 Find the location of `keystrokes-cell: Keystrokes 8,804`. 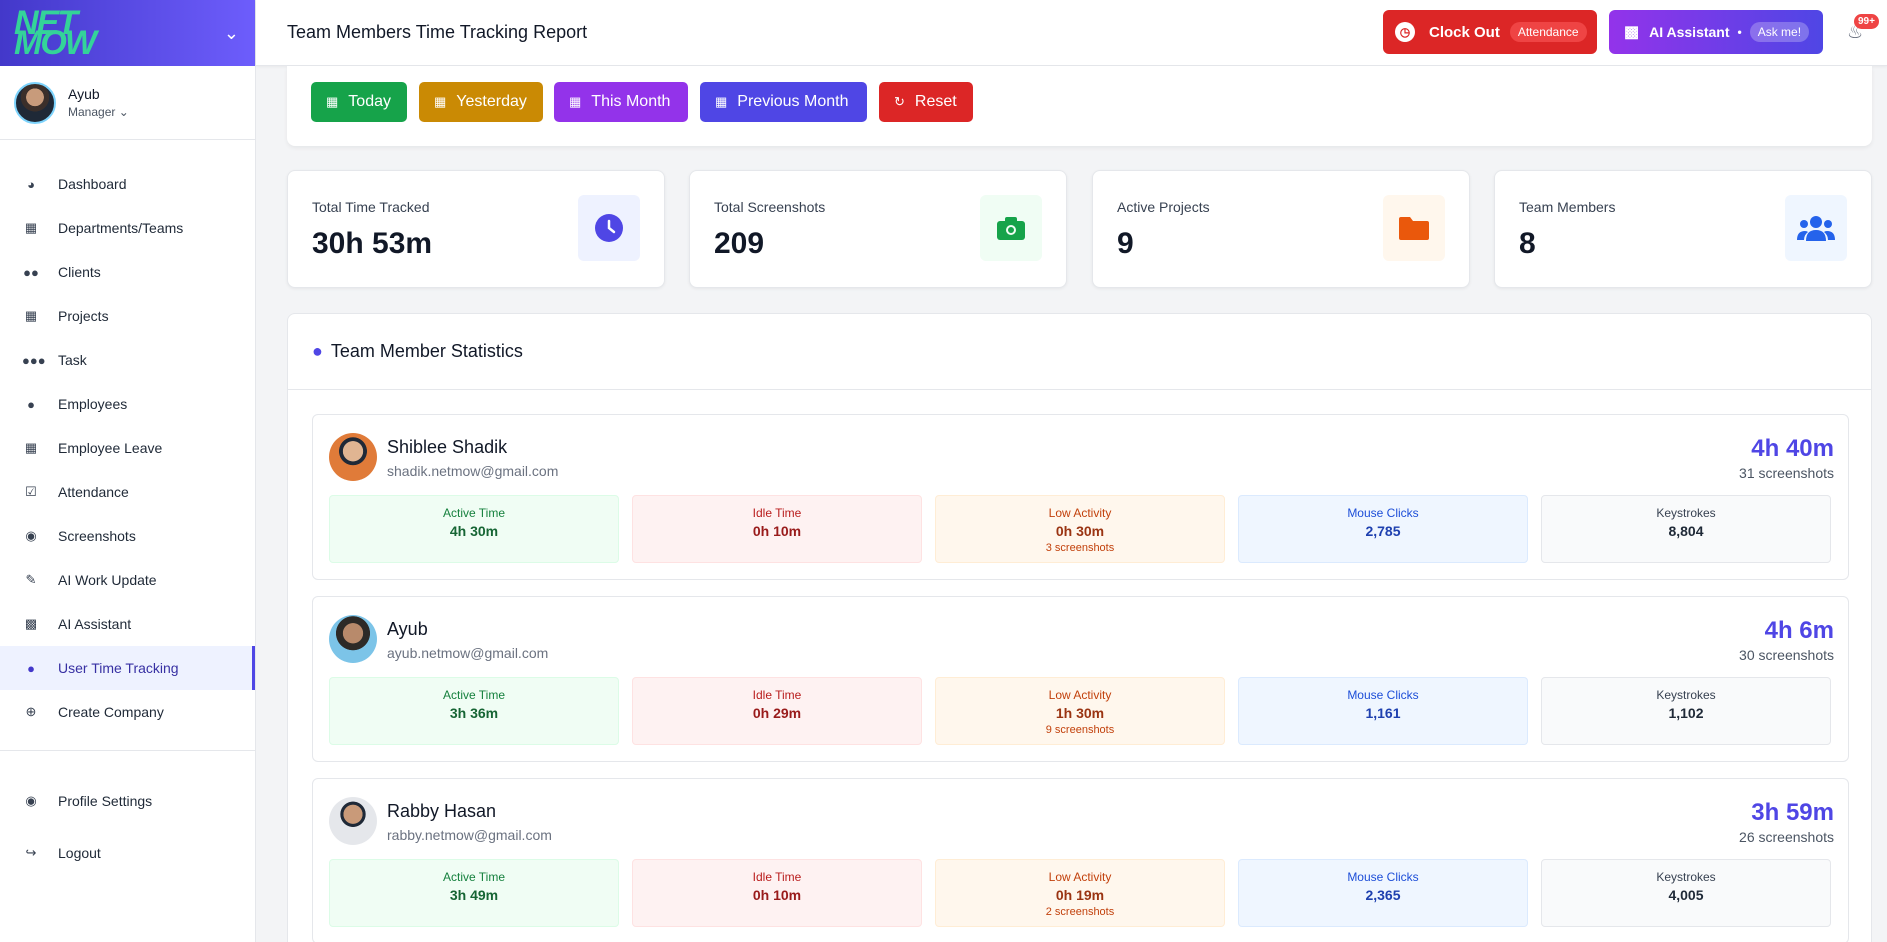

keystrokes-cell: Keystrokes 8,804 is located at coordinates (1686, 529).